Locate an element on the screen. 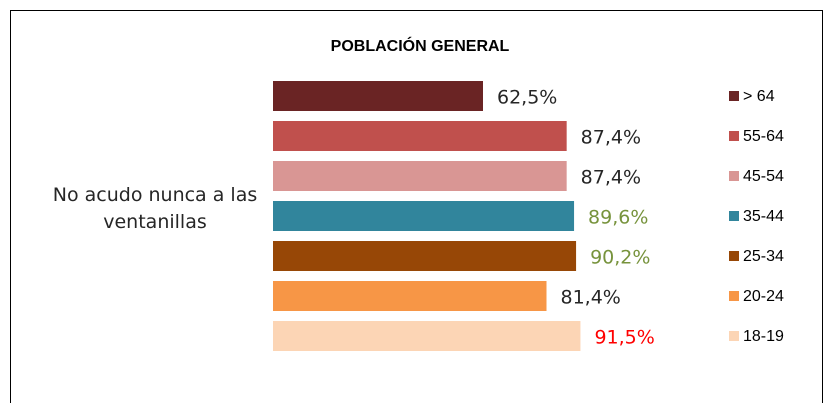 The width and height of the screenshot is (834, 403). legend-label: 35-44 is located at coordinates (763, 216).